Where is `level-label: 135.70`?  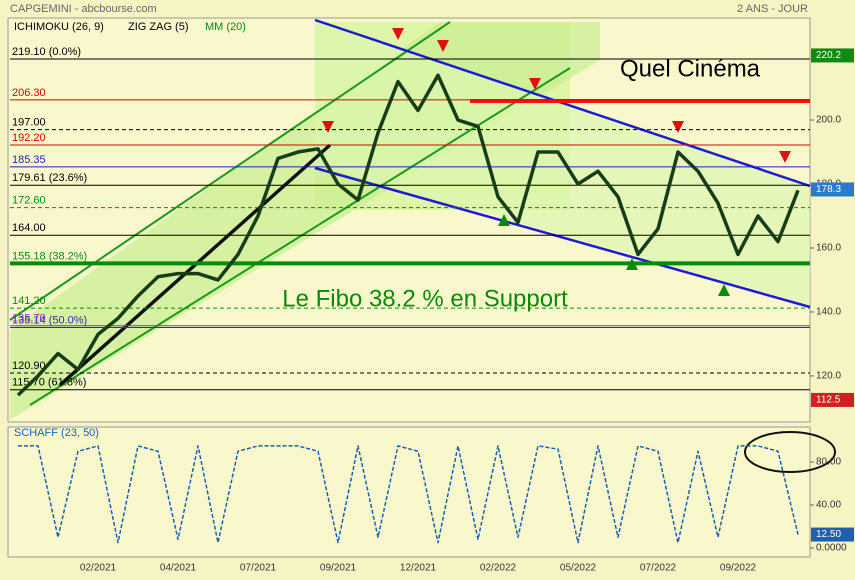
level-label: 135.70 is located at coordinates (29, 319).